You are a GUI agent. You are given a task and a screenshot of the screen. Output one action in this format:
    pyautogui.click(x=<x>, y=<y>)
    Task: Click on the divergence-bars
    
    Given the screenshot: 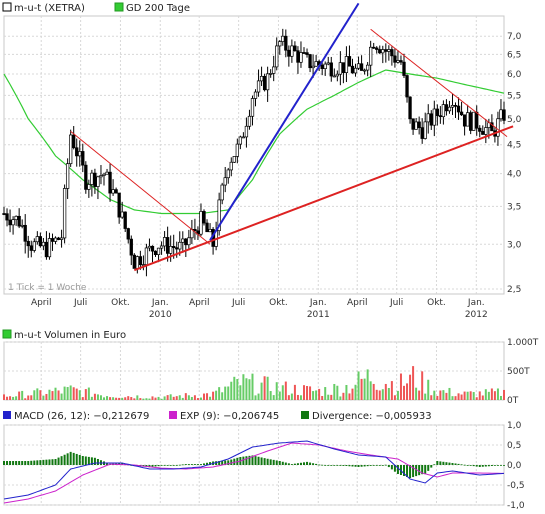 What is the action you would take?
    pyautogui.click(x=254, y=464)
    